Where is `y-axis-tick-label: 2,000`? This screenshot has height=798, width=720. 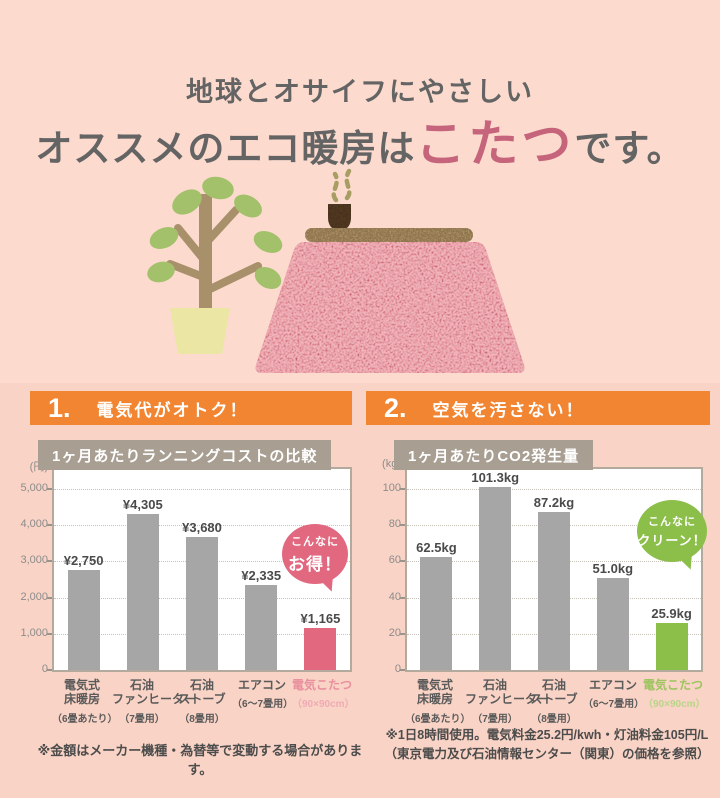 y-axis-tick-label: 2,000 is located at coordinates (34, 596).